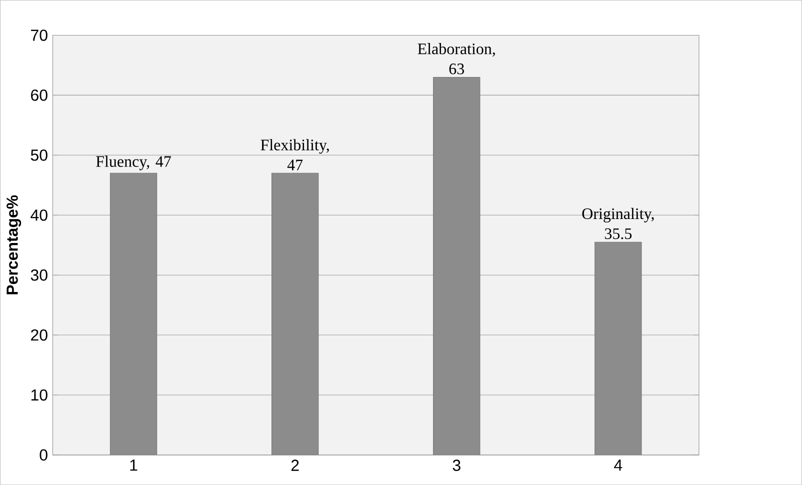 This screenshot has width=802, height=485. What do you see at coordinates (39, 35) in the screenshot?
I see `y-tick-label: 70` at bounding box center [39, 35].